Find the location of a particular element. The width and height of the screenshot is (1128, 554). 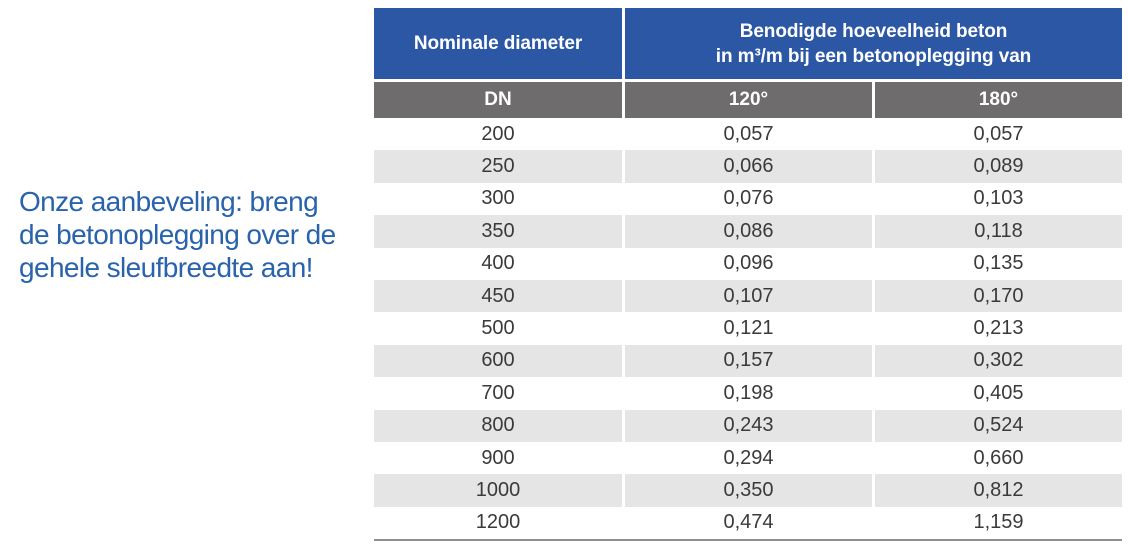

cell-dn: 1000 is located at coordinates (498, 490).